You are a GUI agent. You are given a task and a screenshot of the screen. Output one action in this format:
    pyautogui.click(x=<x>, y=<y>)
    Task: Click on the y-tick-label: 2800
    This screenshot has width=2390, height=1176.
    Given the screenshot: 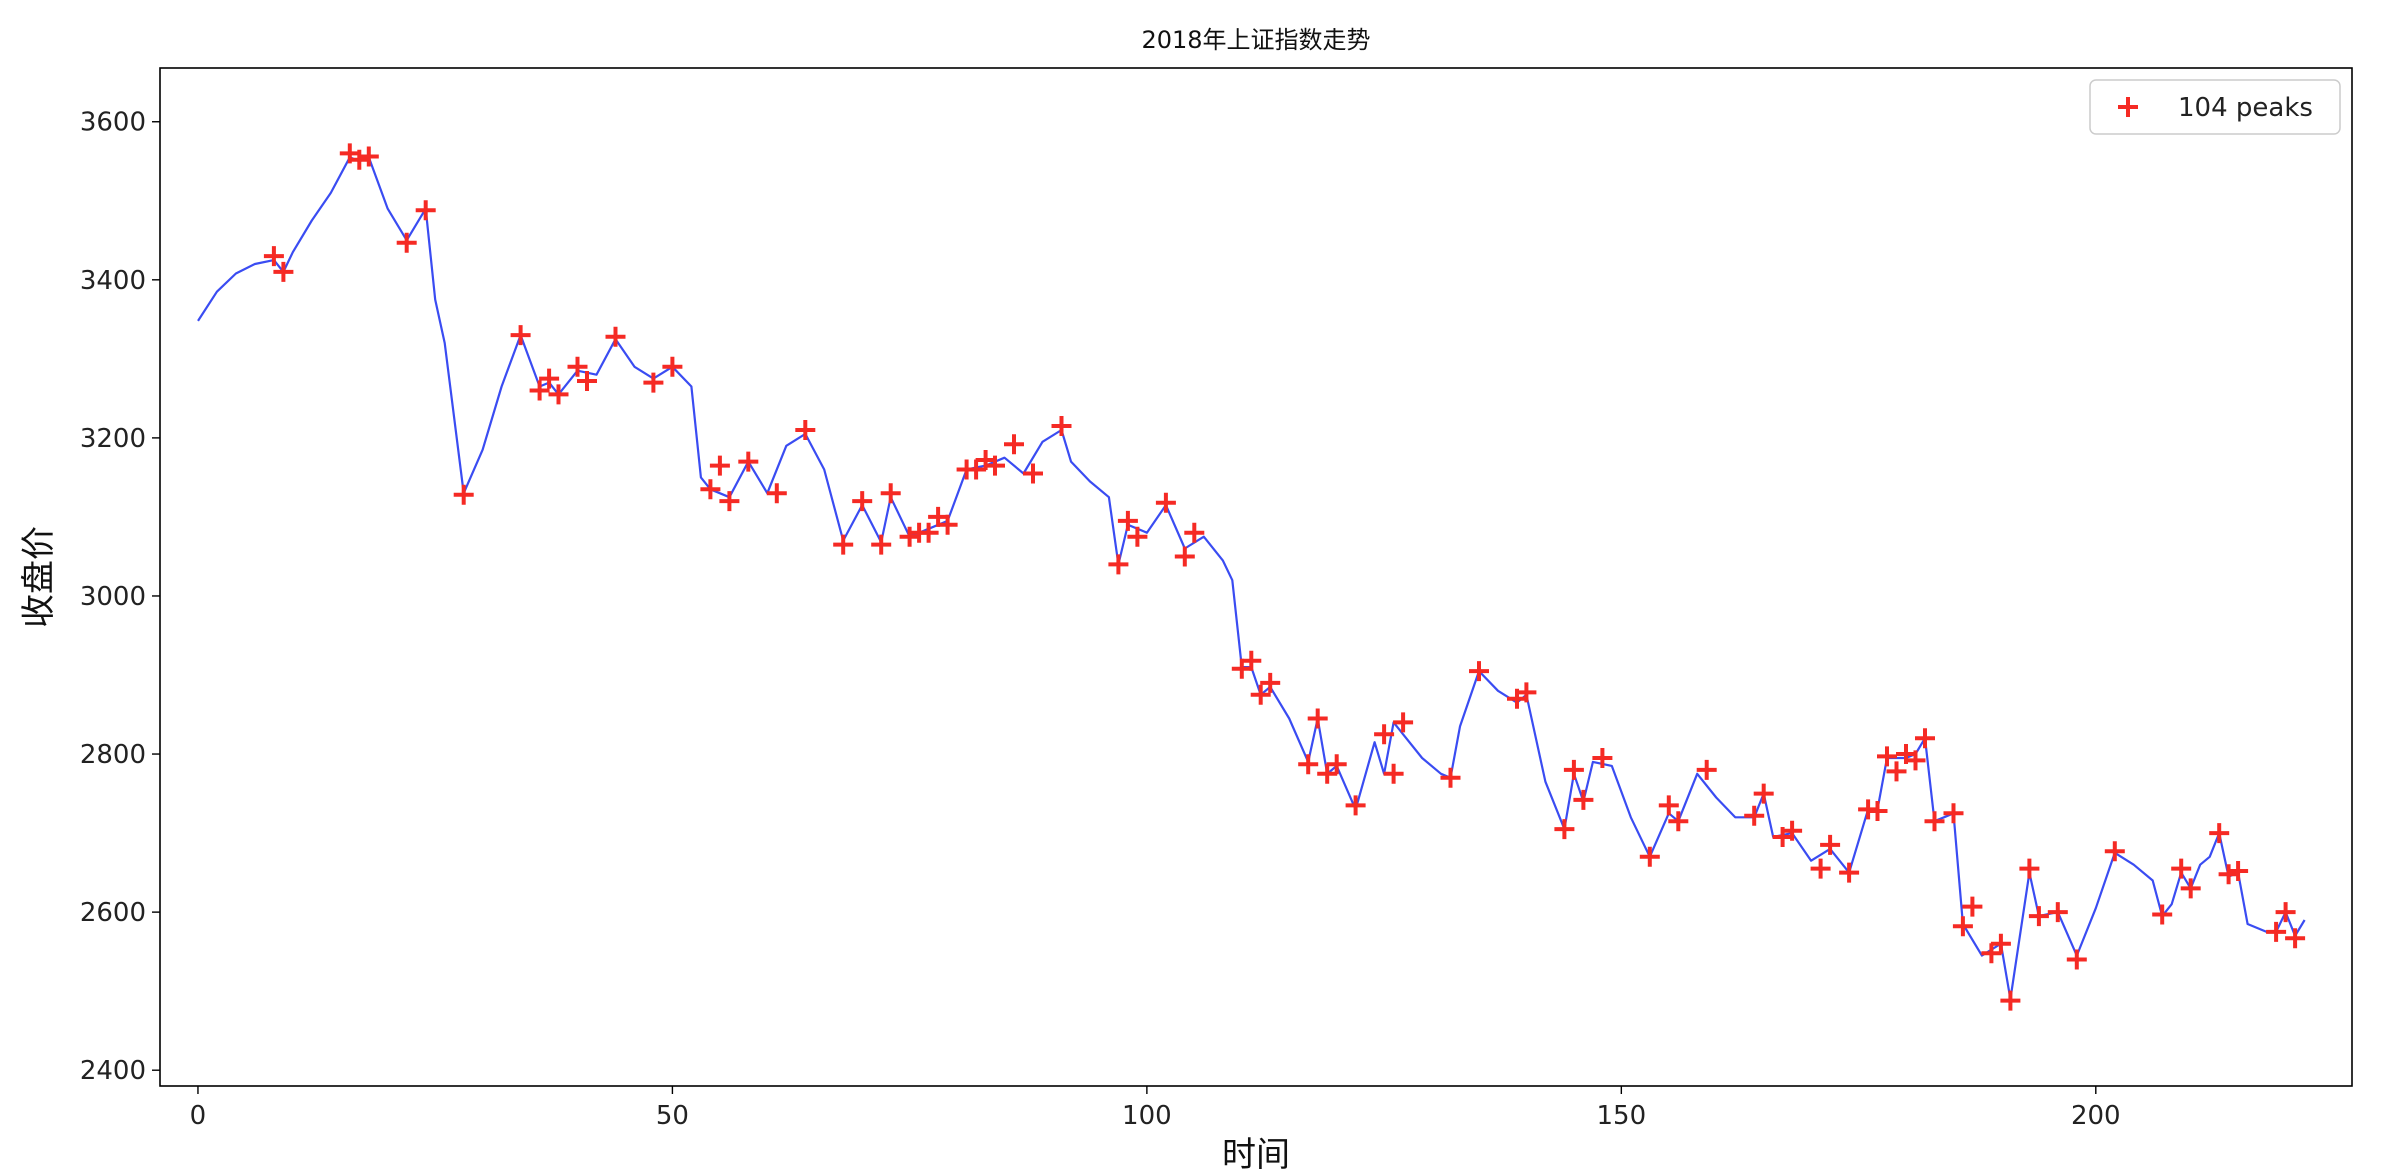 What is the action you would take?
    pyautogui.click(x=113, y=755)
    